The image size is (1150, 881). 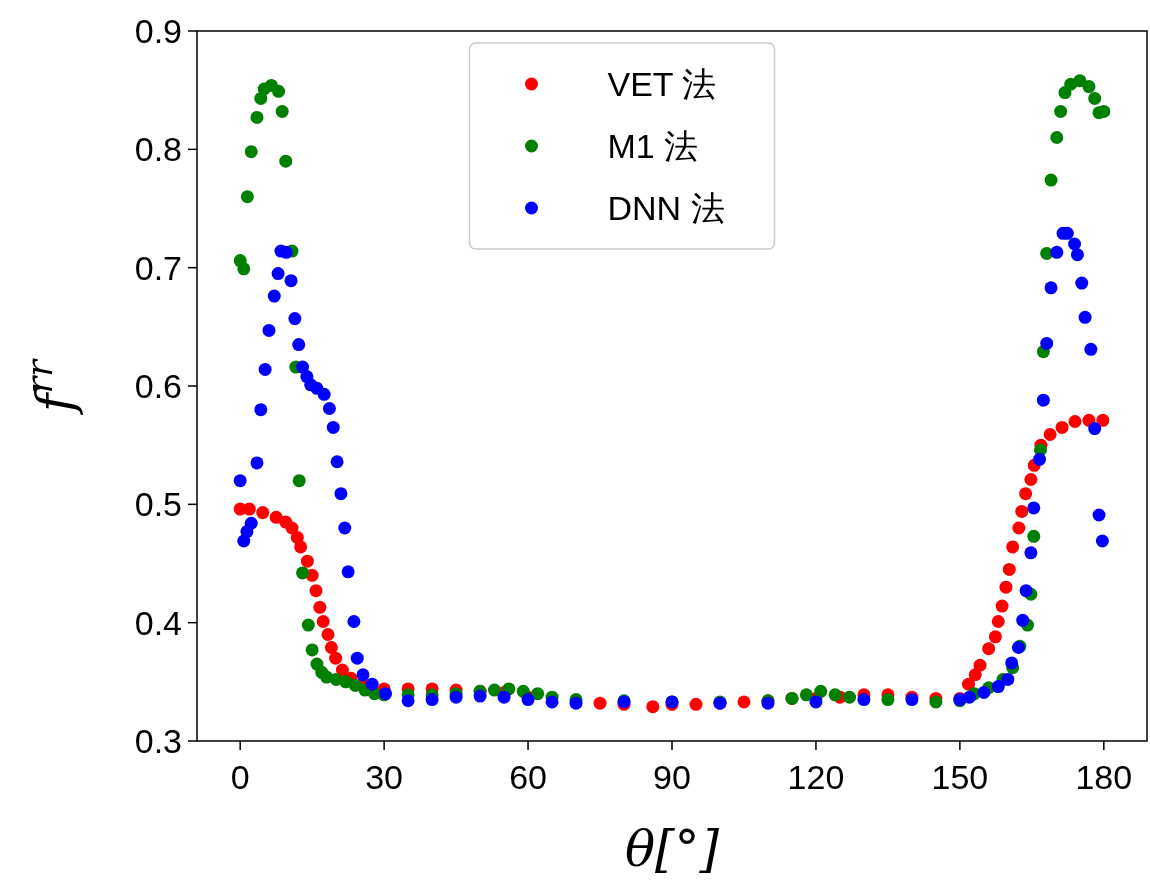 I want to click on y-tick-label: 0.9, so click(x=158, y=31).